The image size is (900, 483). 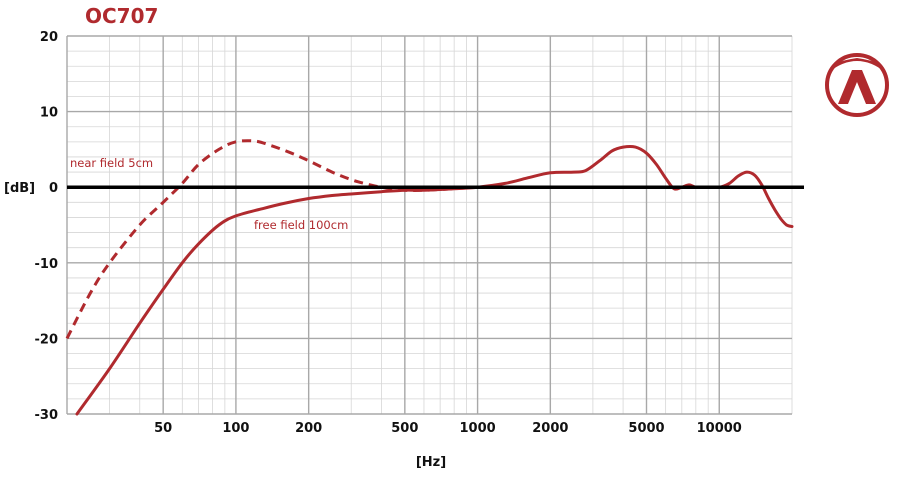 I want to click on y-tick-label: 20, so click(x=49, y=37).